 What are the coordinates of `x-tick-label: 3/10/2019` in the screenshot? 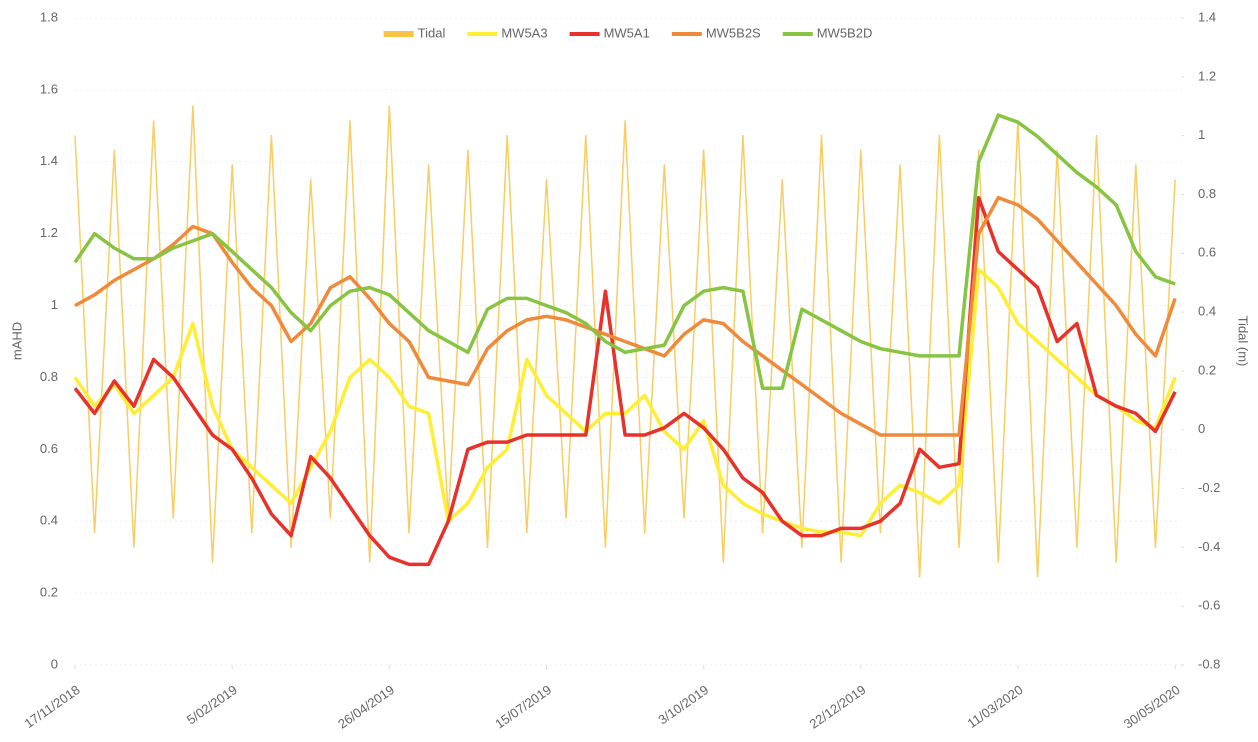 It's located at (683, 704).